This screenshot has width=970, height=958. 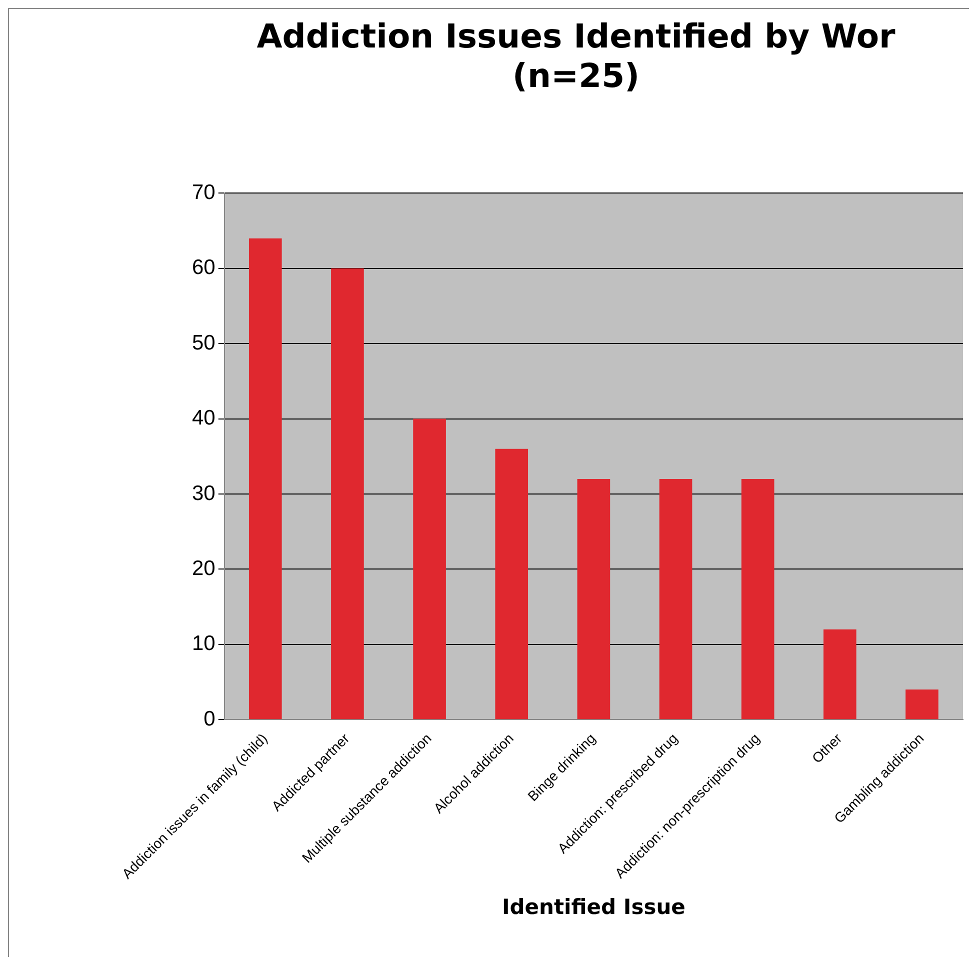 I want to click on y-tick-label: 60, so click(x=204, y=268).